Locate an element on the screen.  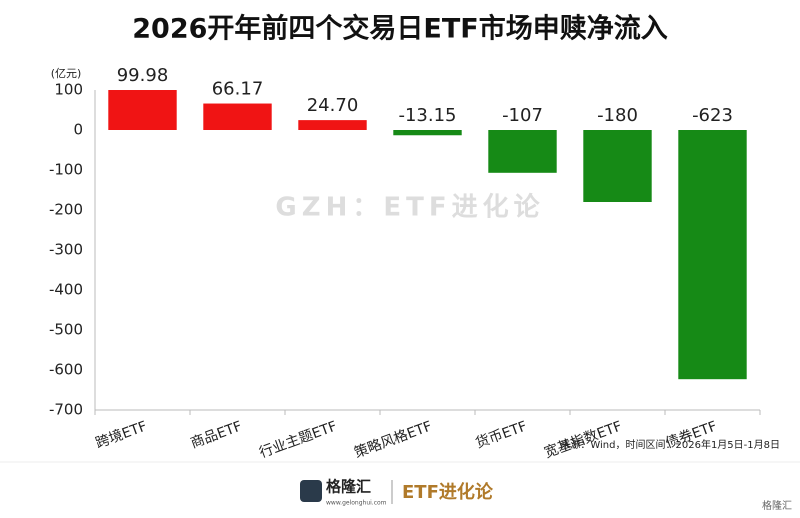
data-label: -623 is located at coordinates (712, 115).